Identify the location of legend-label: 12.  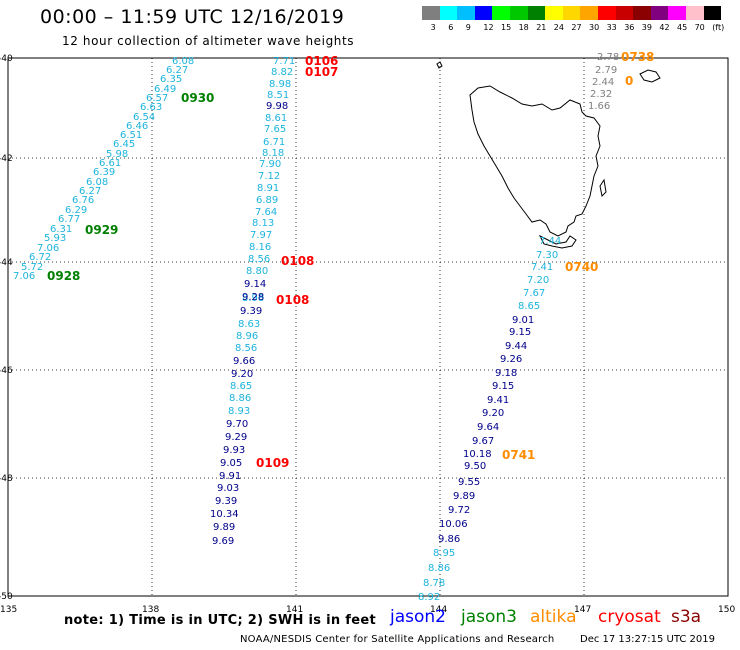
(488, 27).